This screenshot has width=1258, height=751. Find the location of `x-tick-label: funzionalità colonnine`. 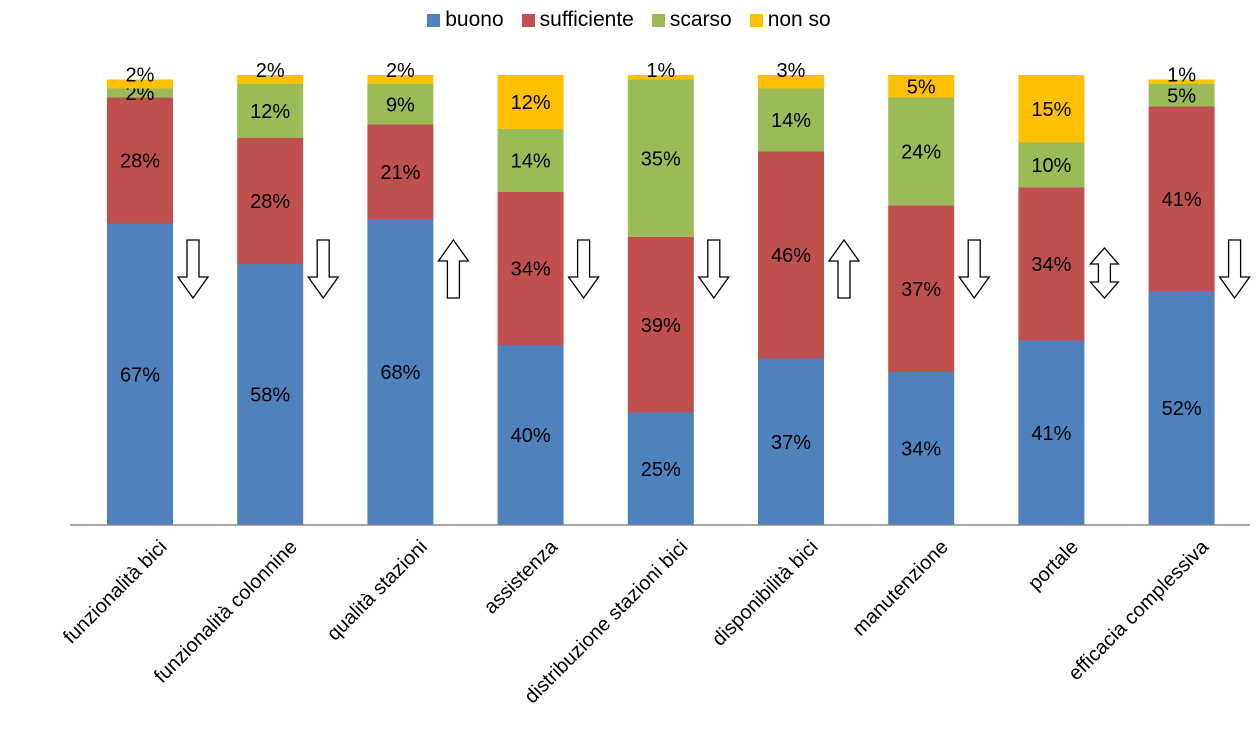

x-tick-label: funzionalità colonnine is located at coordinates (226, 612).